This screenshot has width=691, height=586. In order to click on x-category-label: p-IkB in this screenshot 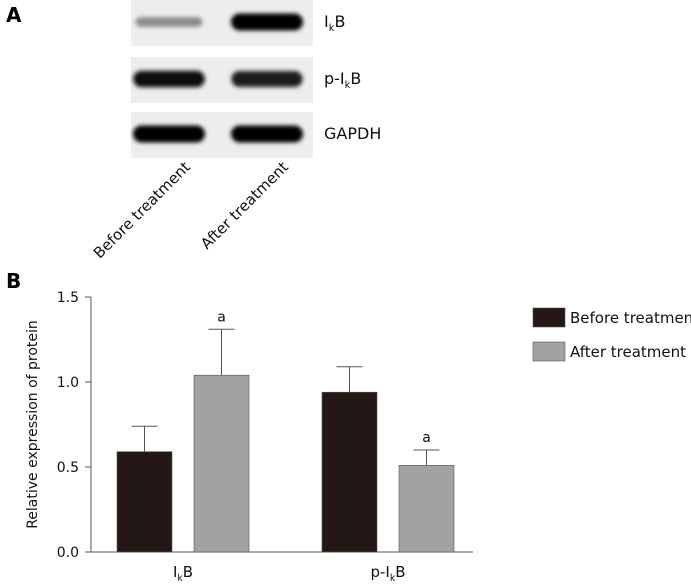, I will do `click(387, 573)`.